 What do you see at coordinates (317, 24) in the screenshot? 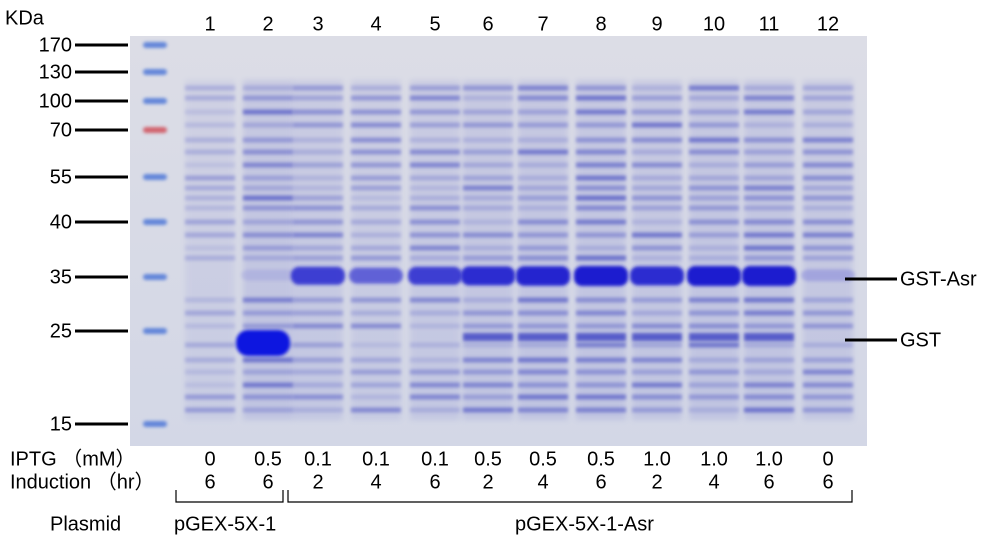
I see `lane-number: 3` at bounding box center [317, 24].